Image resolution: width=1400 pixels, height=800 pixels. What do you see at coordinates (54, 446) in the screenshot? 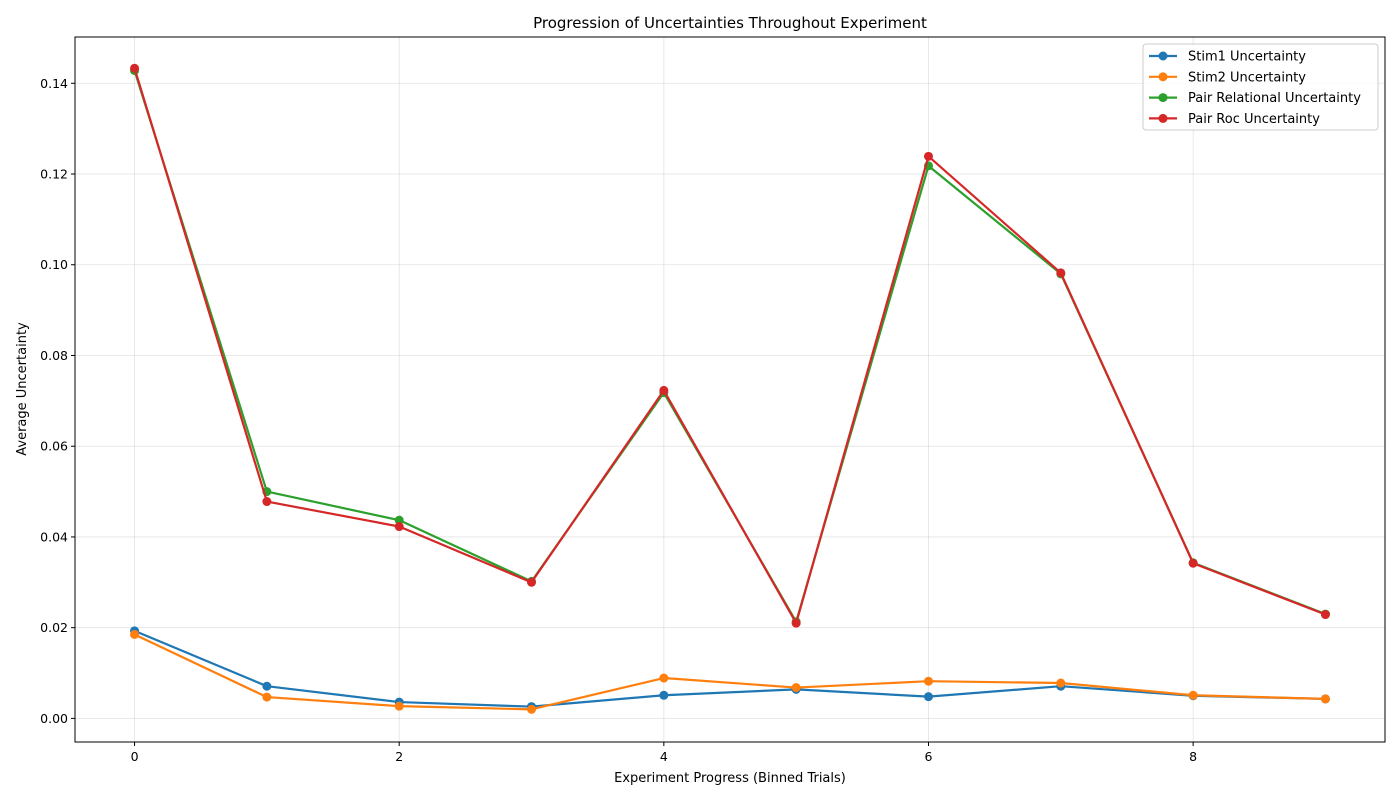
I see `y-tick-label: 0.06` at bounding box center [54, 446].